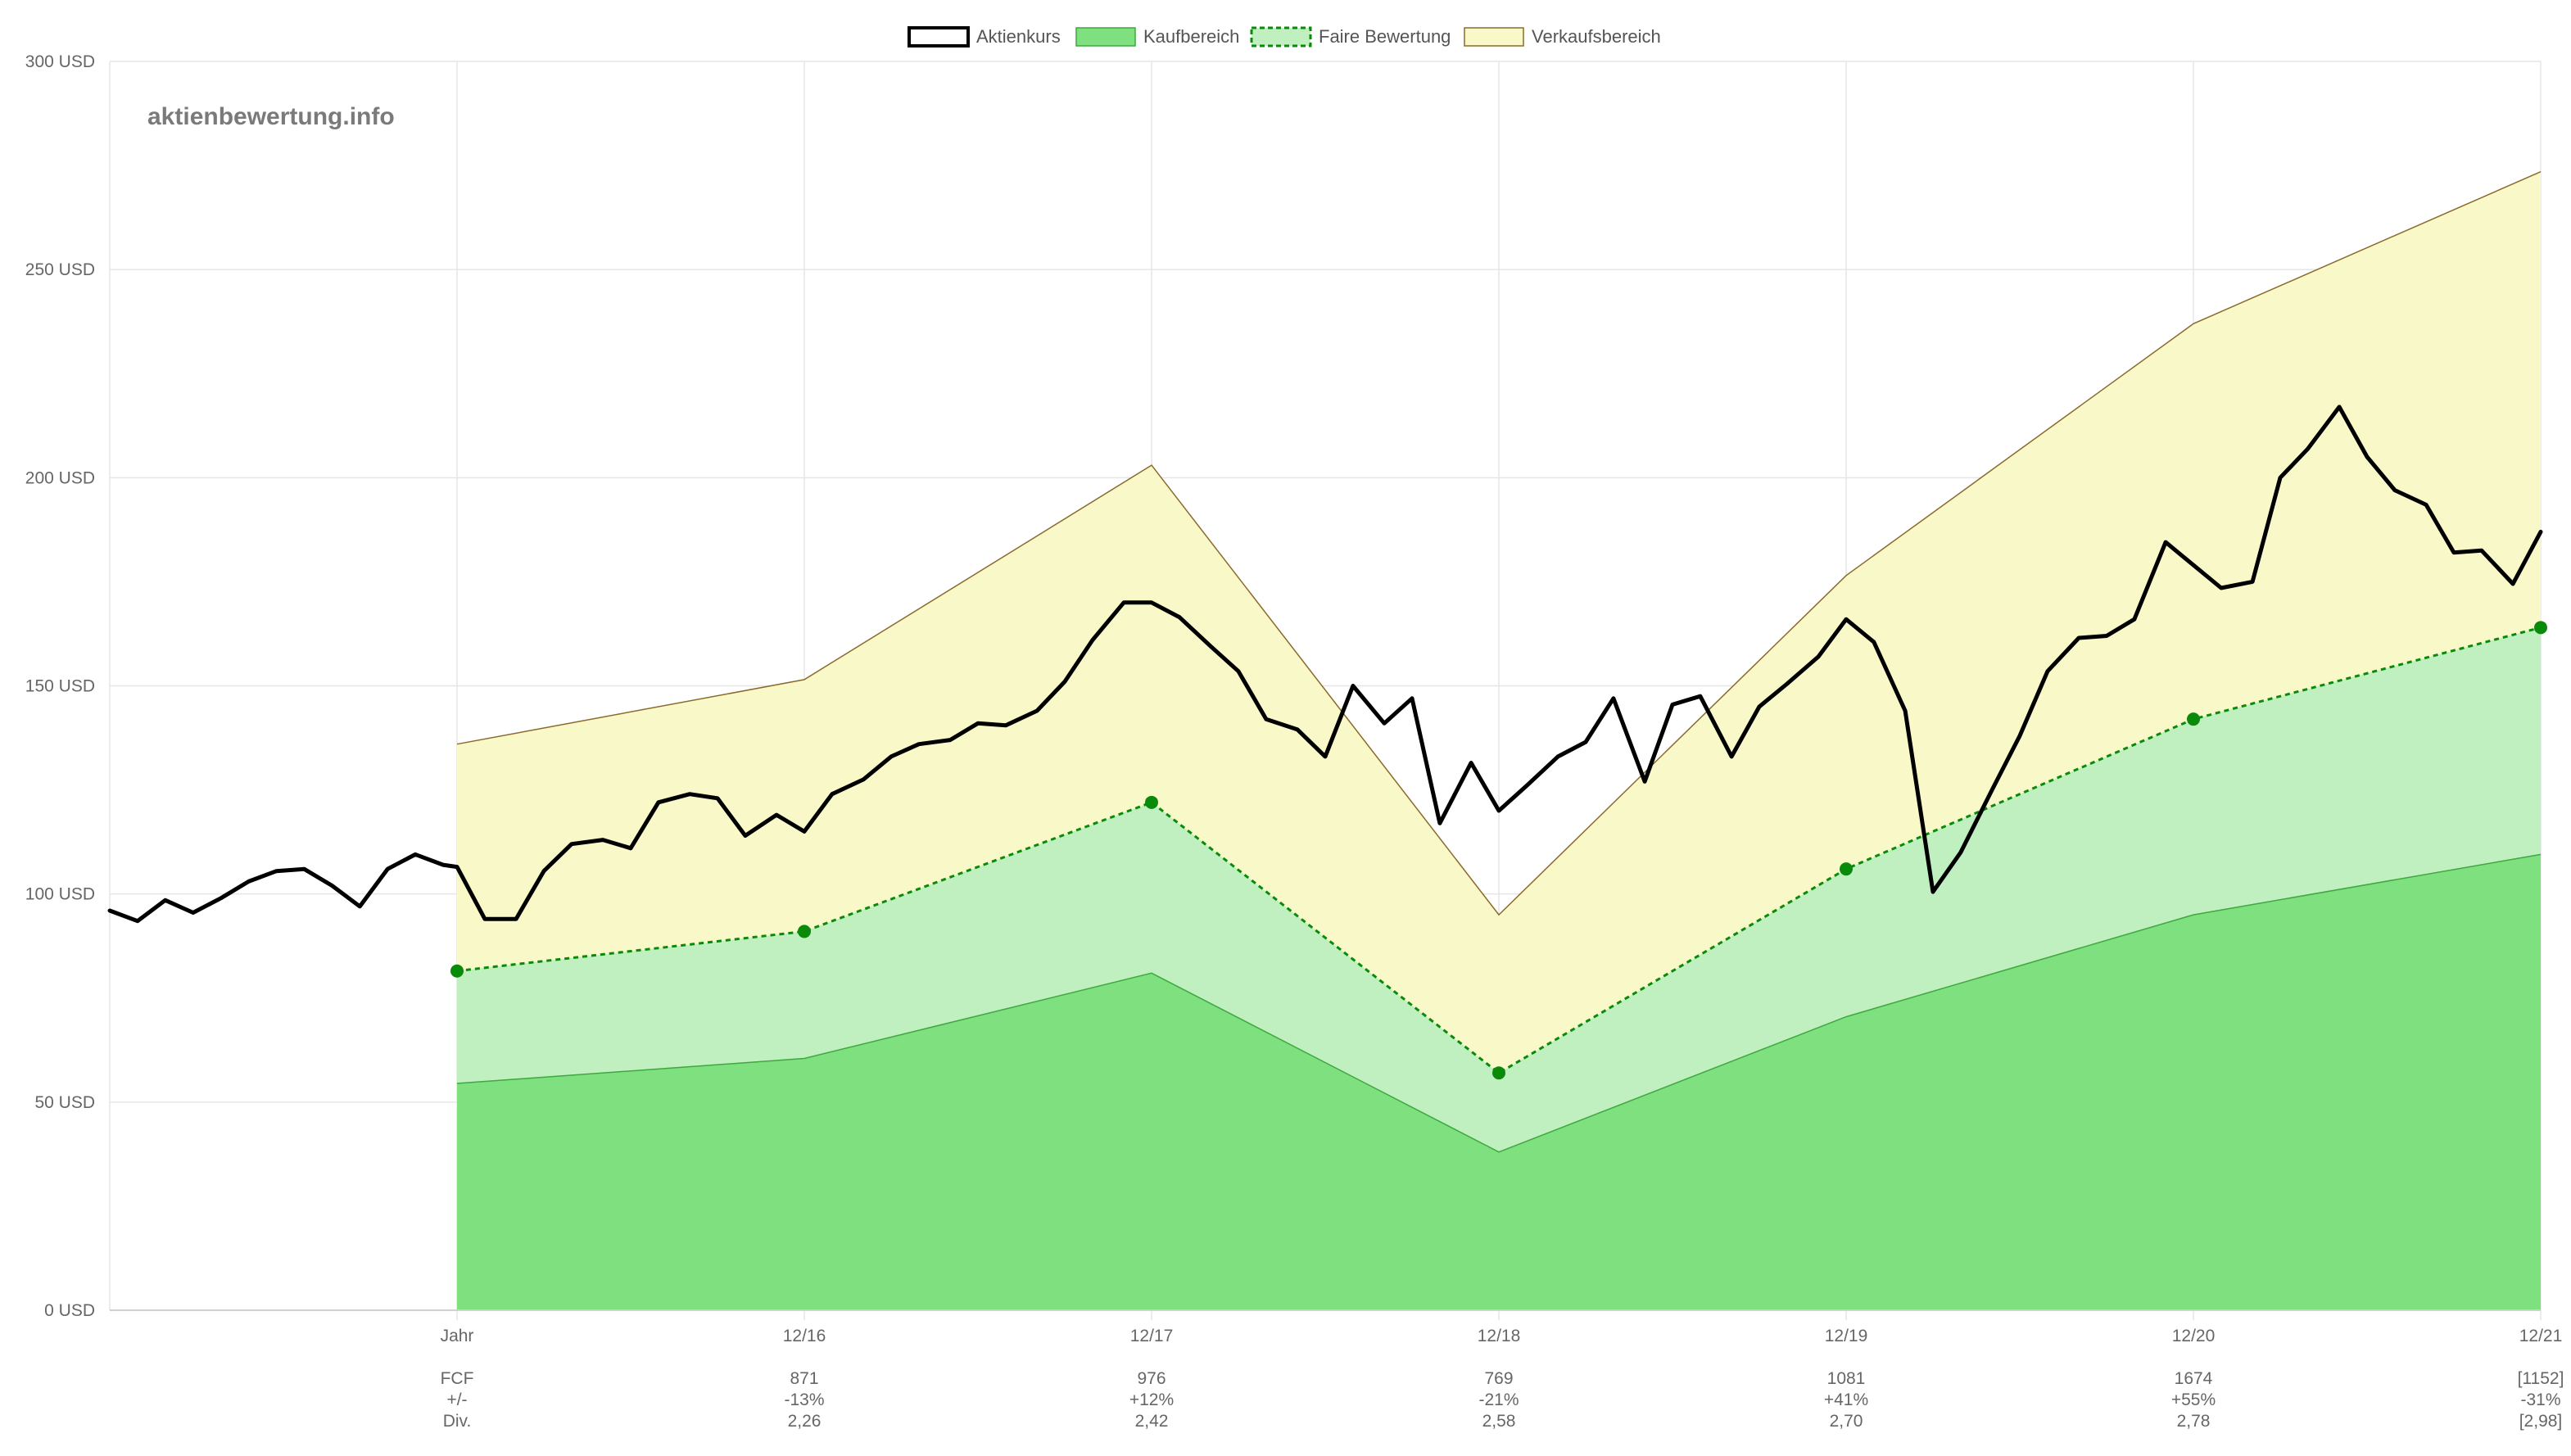 The height and width of the screenshot is (1456, 2571). Describe the element at coordinates (804, 1379) in the screenshot. I see `footer-fcf-value: 871` at that location.